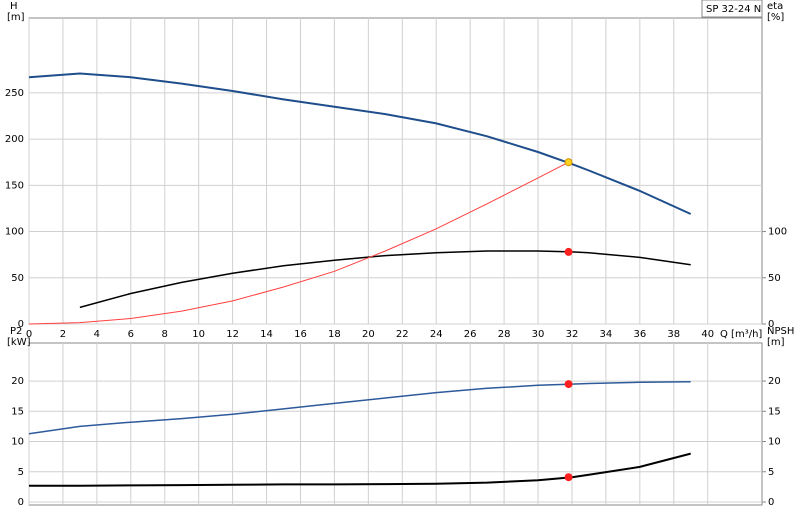 Image resolution: width=800 pixels, height=520 pixels. I want to click on x-tick-label: 36, so click(639, 334).